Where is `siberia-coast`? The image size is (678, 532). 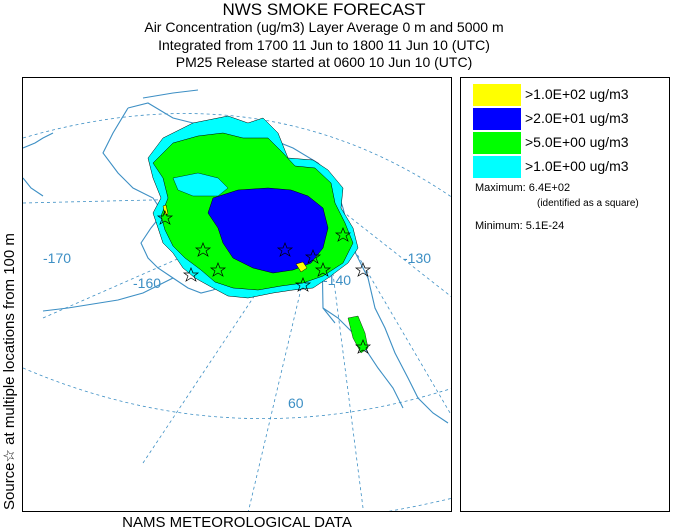 siberia-coast is located at coordinates (38, 164).